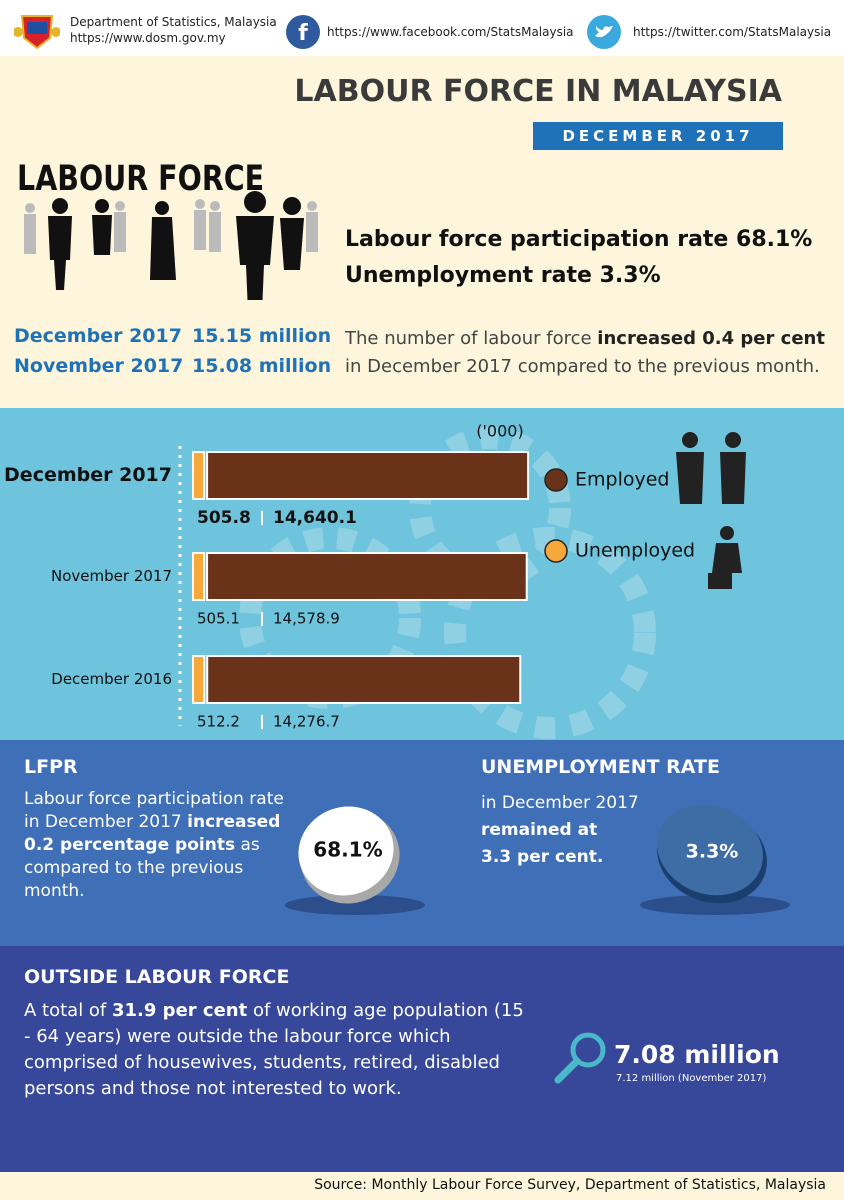 Image resolution: width=844 pixels, height=1200 pixels. What do you see at coordinates (157, 977) in the screenshot?
I see `outside-title: OUTSIDE LABOUR FORCE` at bounding box center [157, 977].